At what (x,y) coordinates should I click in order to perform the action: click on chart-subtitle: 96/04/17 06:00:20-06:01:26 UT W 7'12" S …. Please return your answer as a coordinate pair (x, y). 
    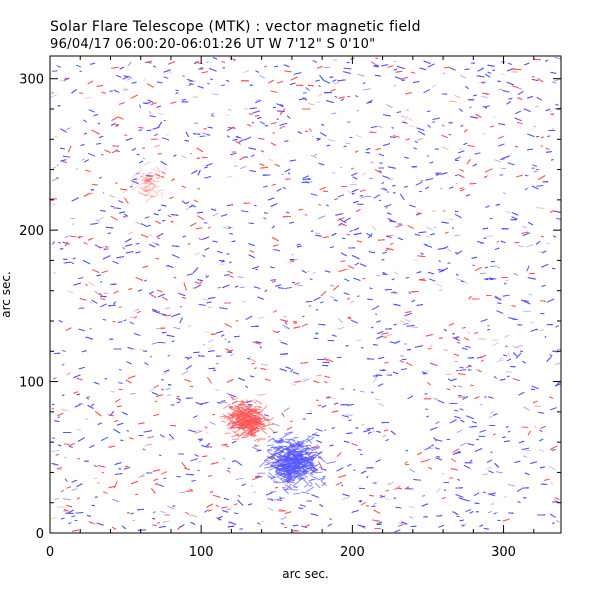
    Looking at the image, I should click on (212, 44).